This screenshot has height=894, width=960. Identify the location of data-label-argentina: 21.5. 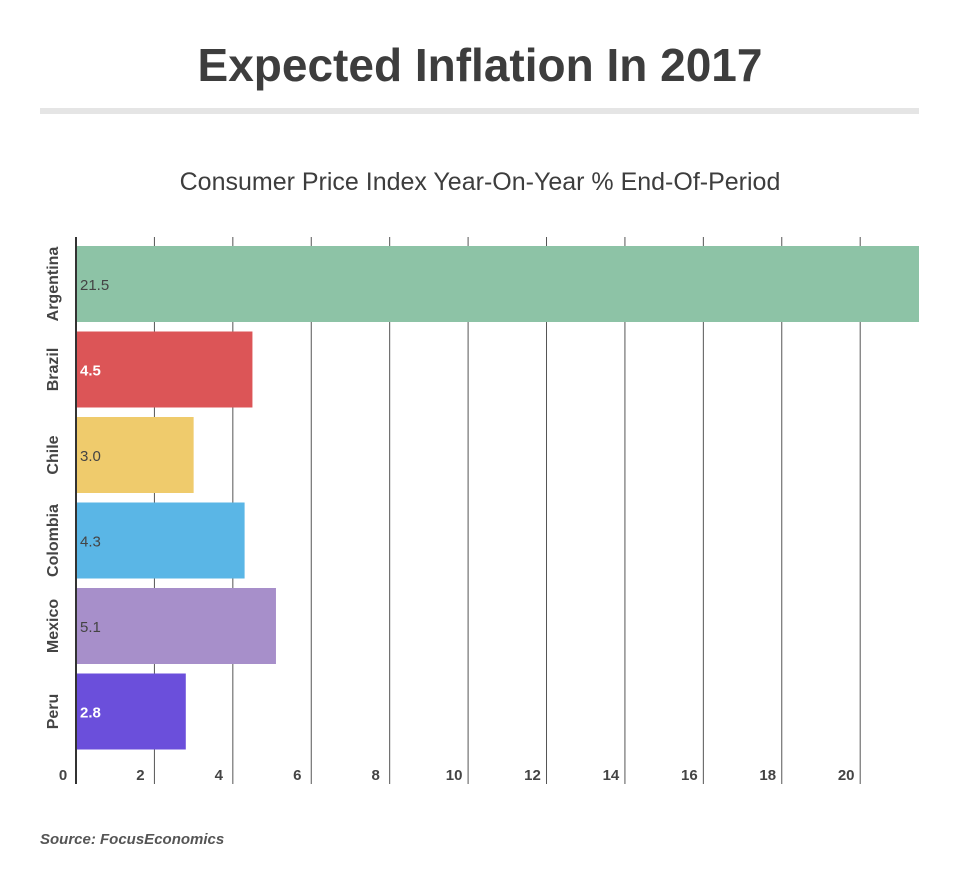
(94, 285).